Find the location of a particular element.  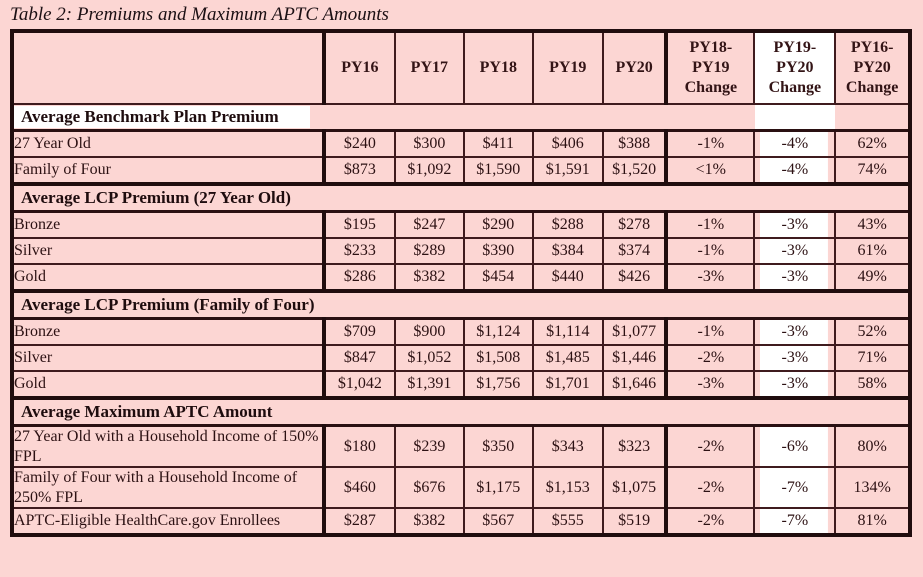

cell-py16: $709 is located at coordinates (359, 331).